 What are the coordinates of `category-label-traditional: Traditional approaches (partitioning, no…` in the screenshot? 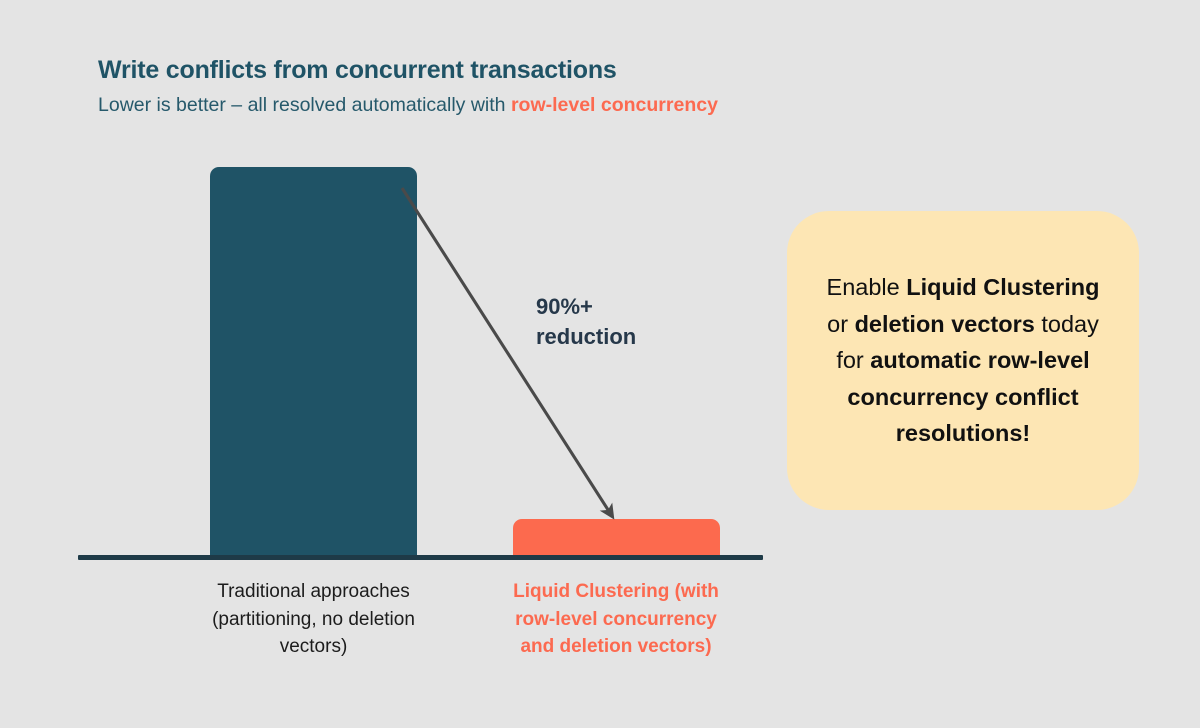 It's located at (313, 619).